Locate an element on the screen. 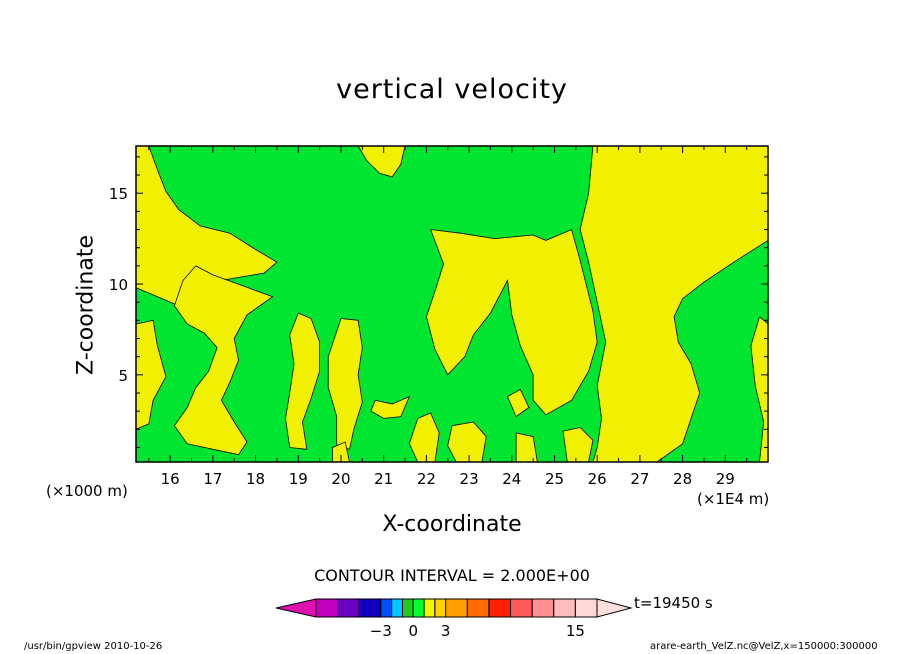  x-tick-label-26: 26 is located at coordinates (597, 479).